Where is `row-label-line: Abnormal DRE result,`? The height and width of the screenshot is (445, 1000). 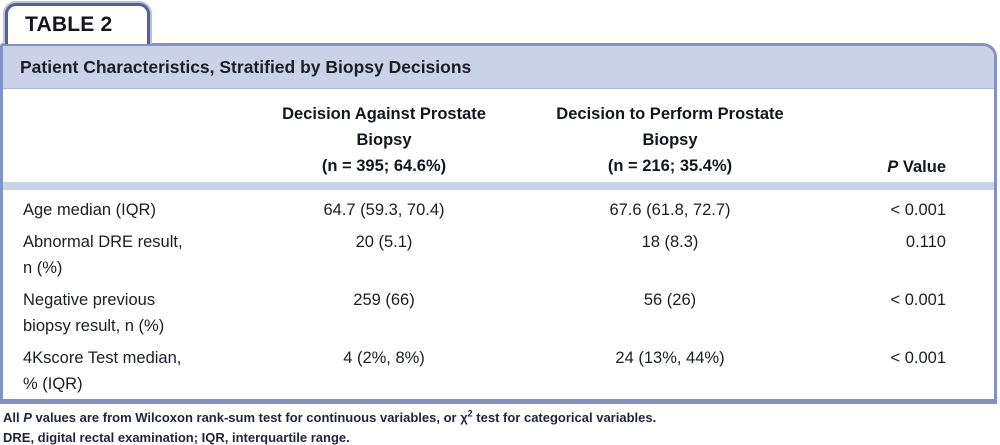
row-label-line: Abnormal DRE result, is located at coordinates (103, 242).